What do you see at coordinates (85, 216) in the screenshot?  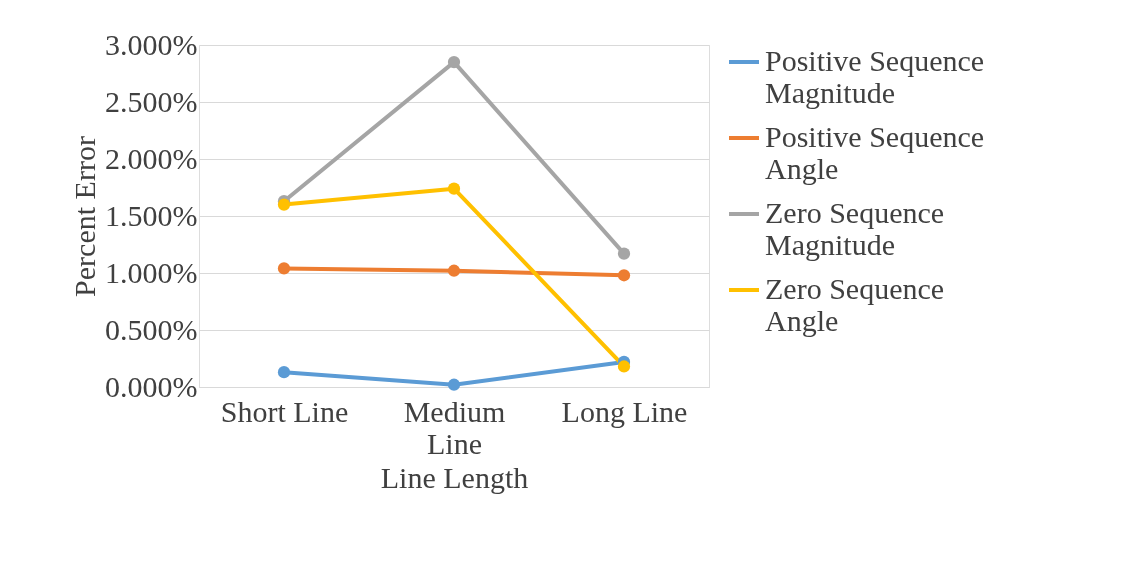 I see `y-axis-title: Percent Error` at bounding box center [85, 216].